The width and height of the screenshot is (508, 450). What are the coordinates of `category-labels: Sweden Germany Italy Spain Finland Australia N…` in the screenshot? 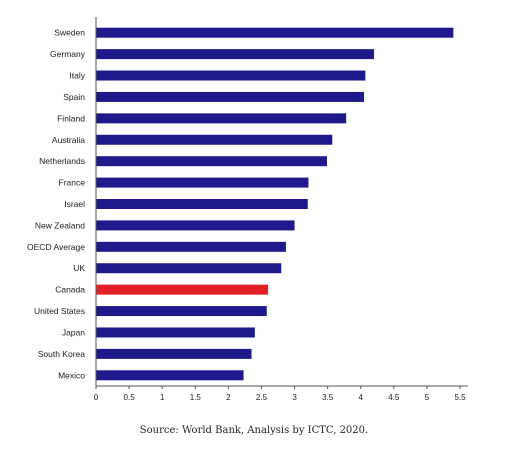 It's located at (56, 204).